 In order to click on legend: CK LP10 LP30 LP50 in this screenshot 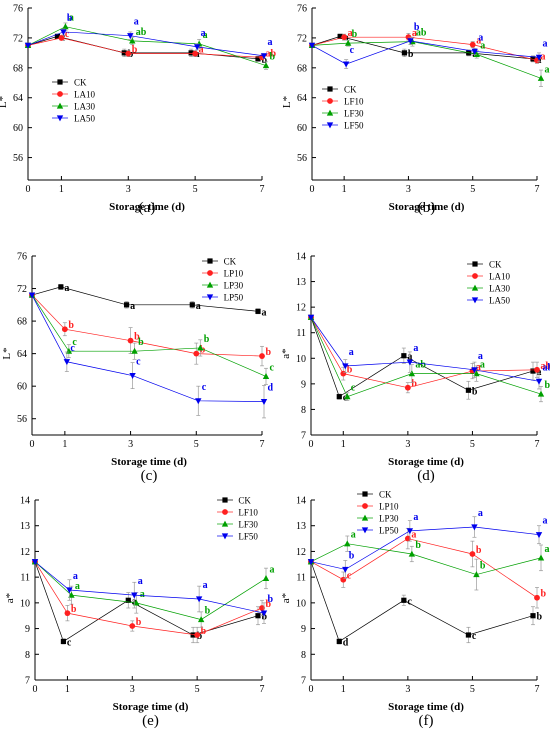, I will do `click(378, 513)`.